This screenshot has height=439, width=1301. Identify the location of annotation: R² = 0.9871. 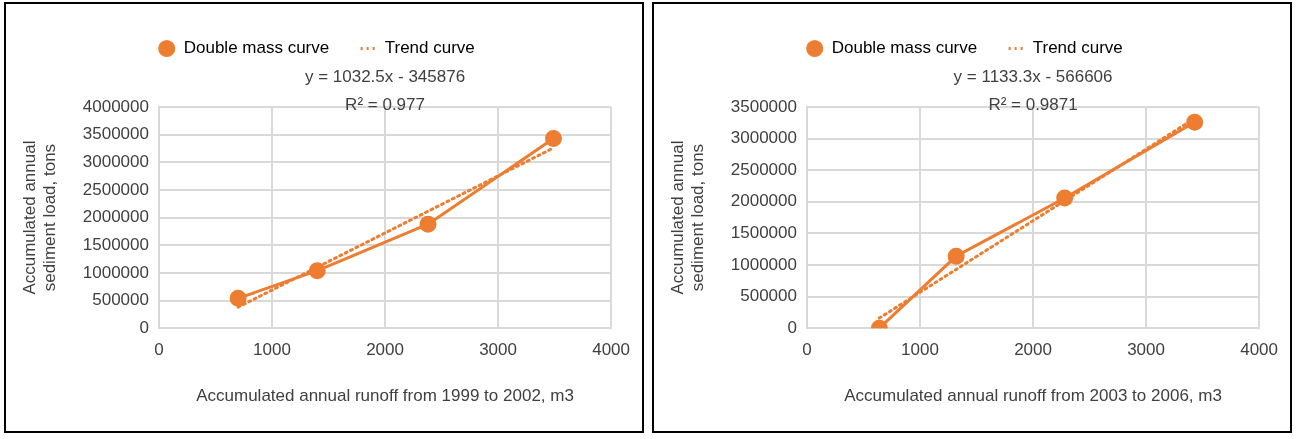
(1033, 104).